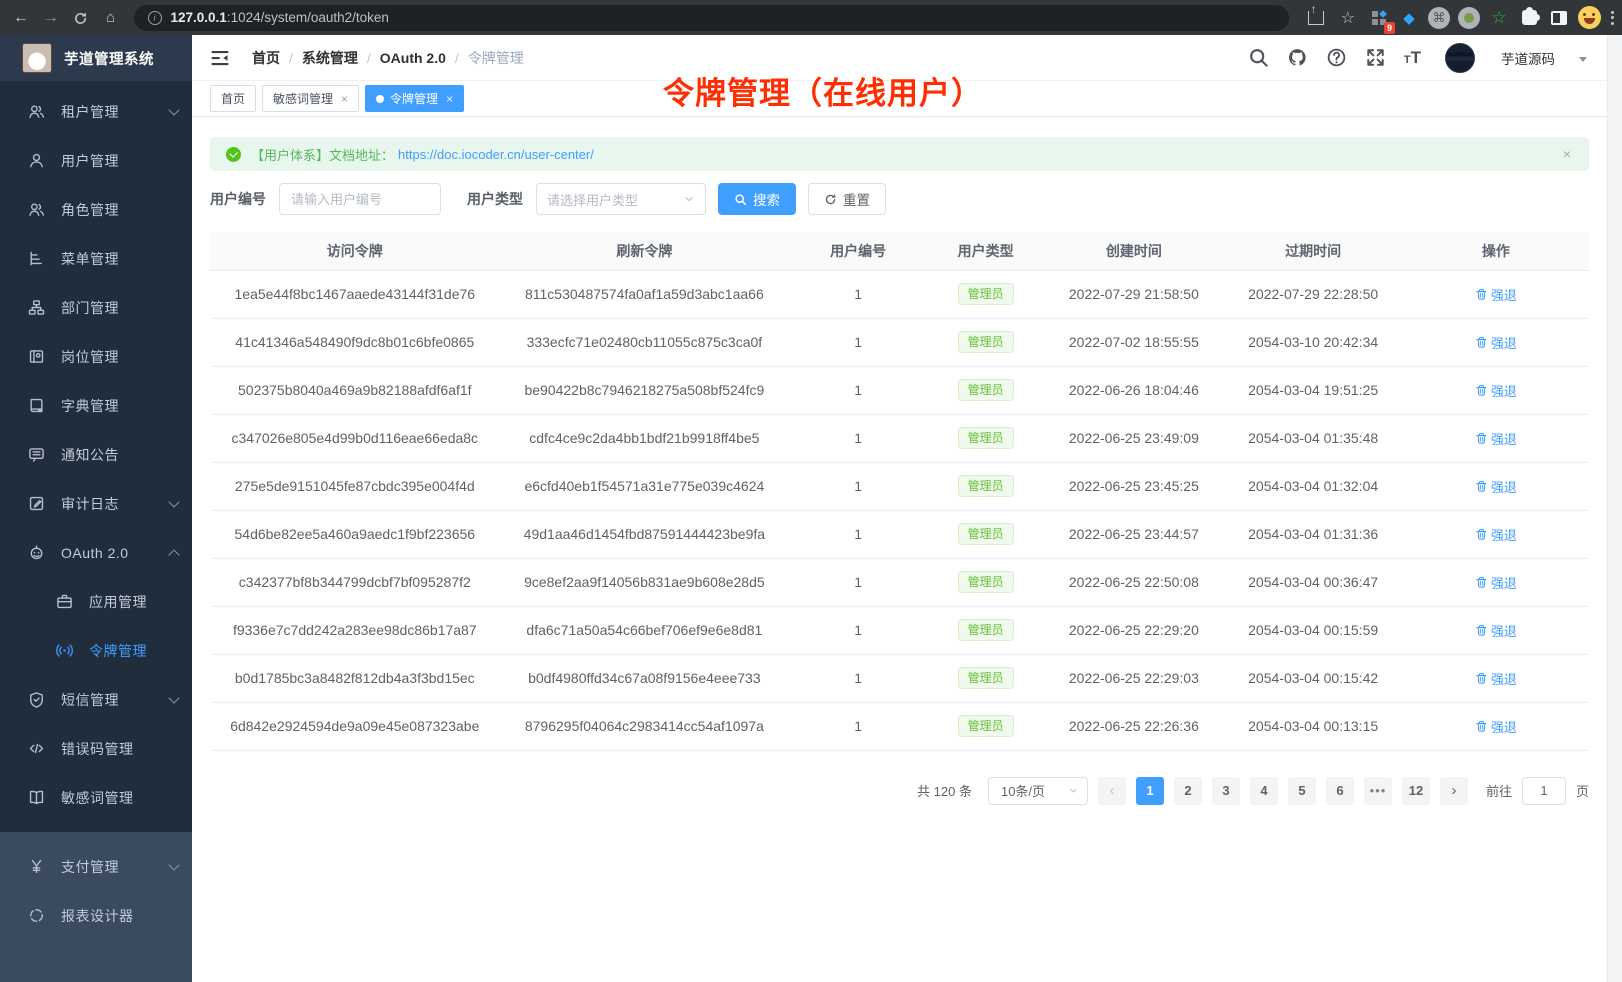  What do you see at coordinates (96, 258) in the screenshot?
I see `sidebar-item-菜单管理: 菜单管理` at bounding box center [96, 258].